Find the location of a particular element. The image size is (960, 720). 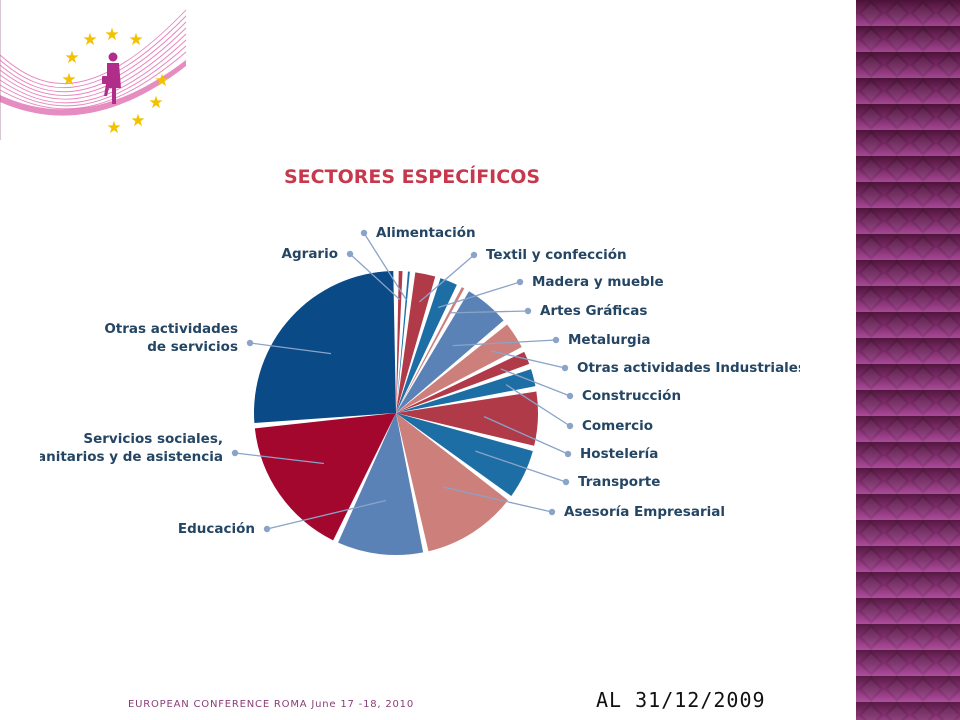

leader-line-asesoria-empresarial is located at coordinates (498, 499).